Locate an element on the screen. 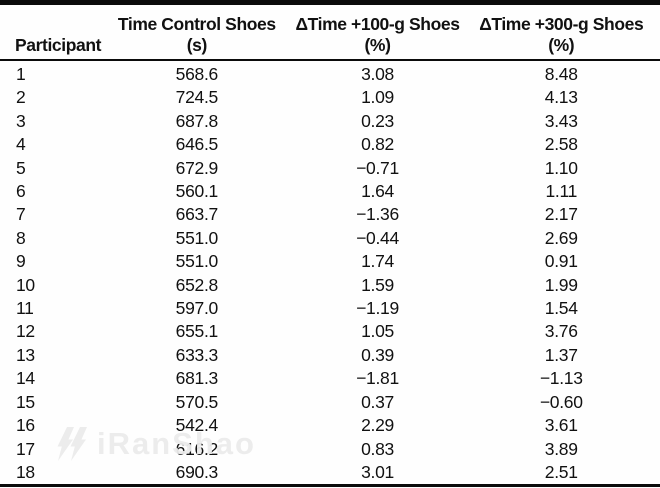  dtime-300g-cell: 2.69 is located at coordinates (561, 237).